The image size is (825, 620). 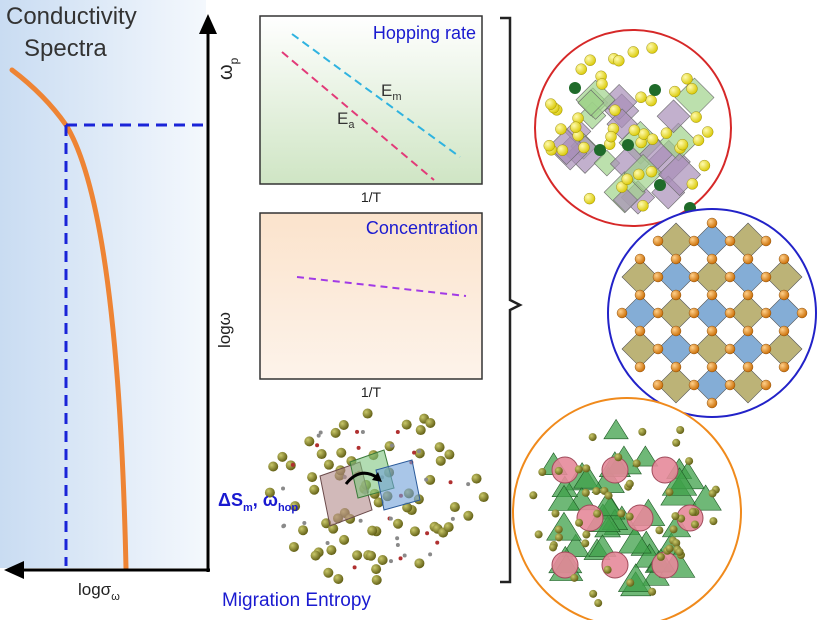 What do you see at coordinates (371, 197) in the screenshot?
I see `hopping-x-label: 1/T` at bounding box center [371, 197].